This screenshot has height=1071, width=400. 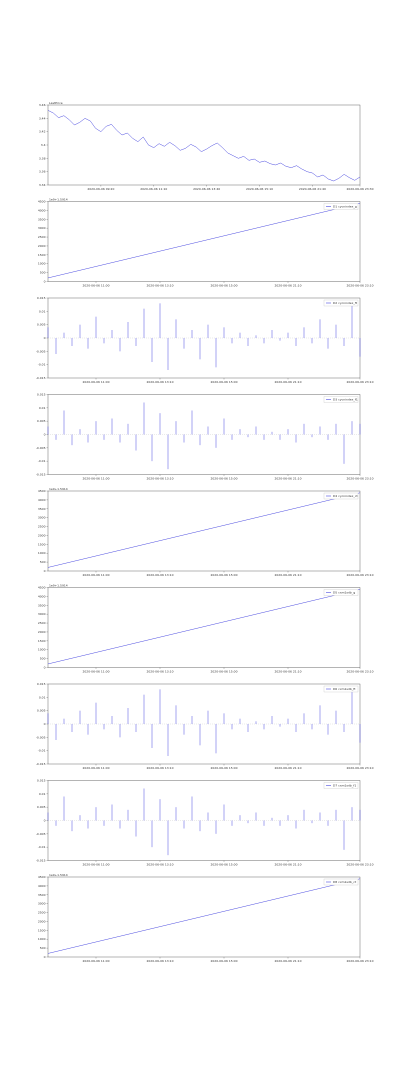 I want to click on legend-label: D8 cxm1sdb_ct, so click(x=345, y=882).